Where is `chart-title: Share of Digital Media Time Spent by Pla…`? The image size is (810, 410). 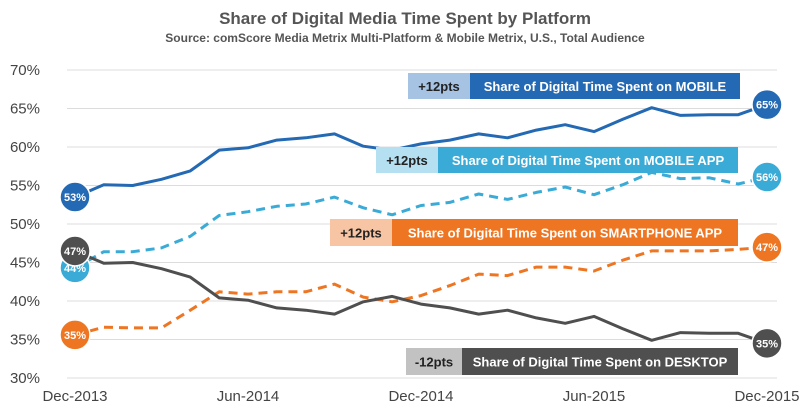 chart-title: Share of Digital Media Time Spent by Pla… is located at coordinates (405, 18).